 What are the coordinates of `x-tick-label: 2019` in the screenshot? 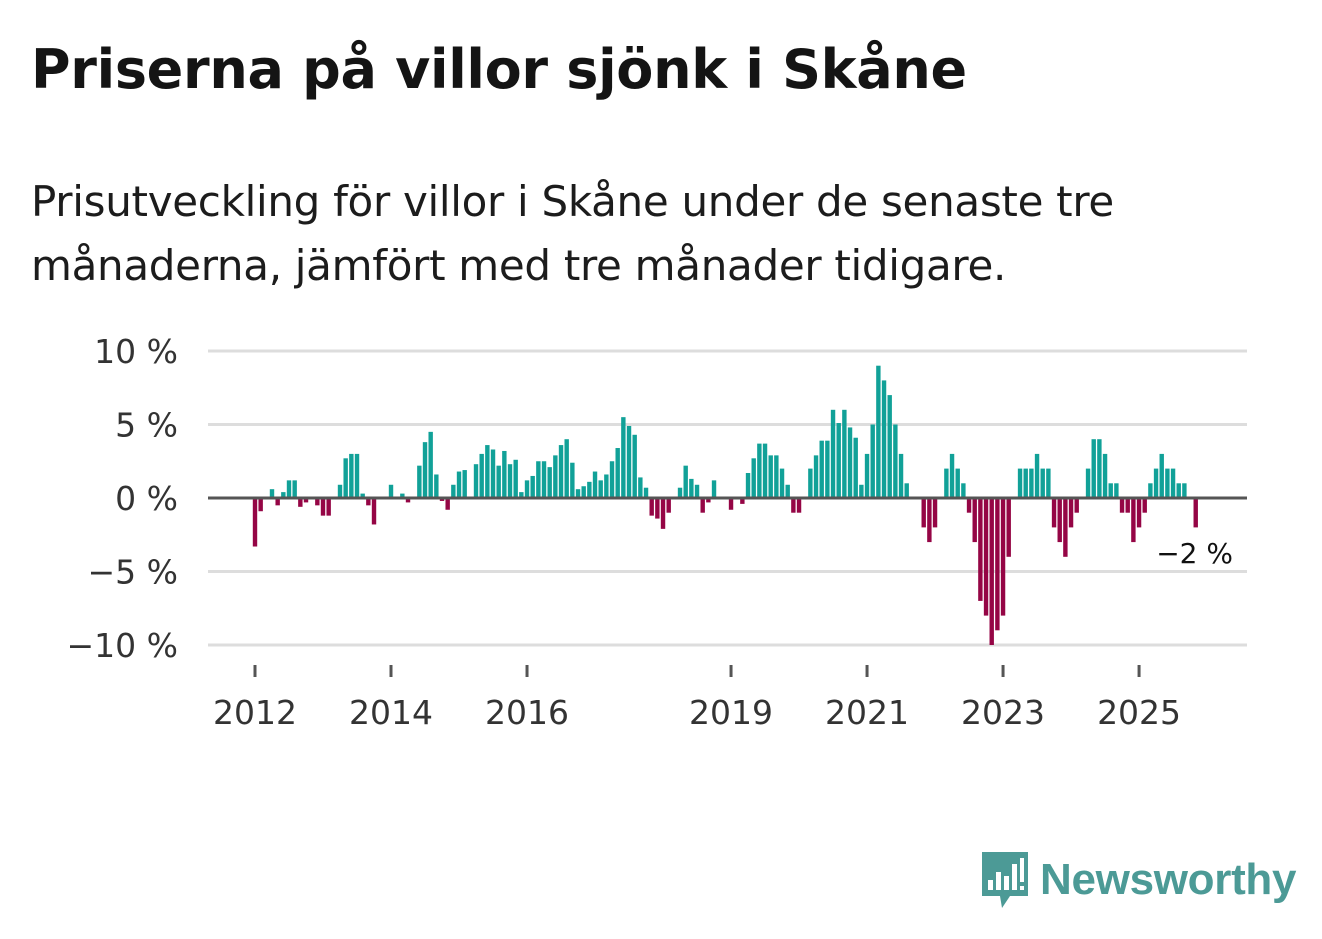 It's located at (731, 712).